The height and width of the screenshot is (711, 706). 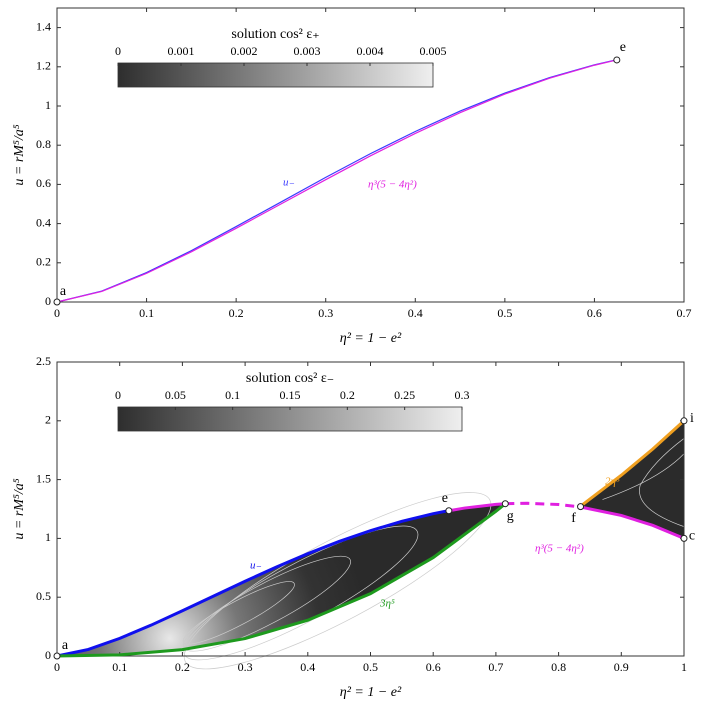 I want to click on colorbar-tick-label: 0.3, so click(x=462, y=395).